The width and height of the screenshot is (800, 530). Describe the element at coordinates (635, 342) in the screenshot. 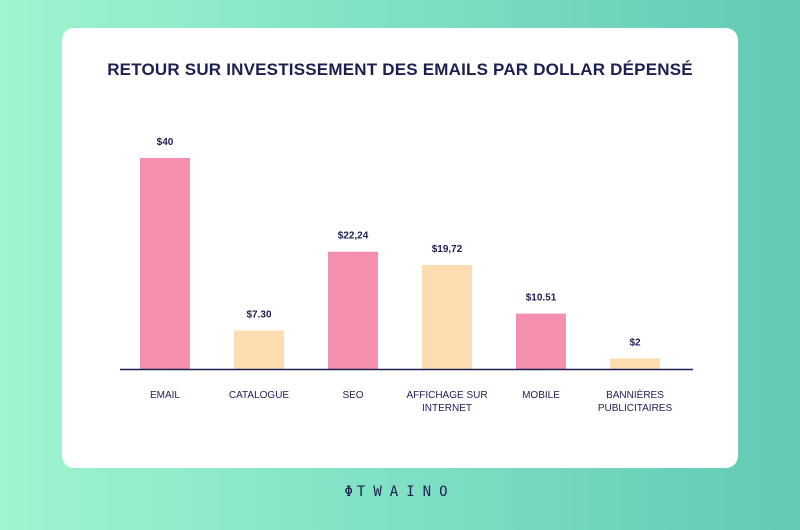

I see `data-label: $2` at that location.